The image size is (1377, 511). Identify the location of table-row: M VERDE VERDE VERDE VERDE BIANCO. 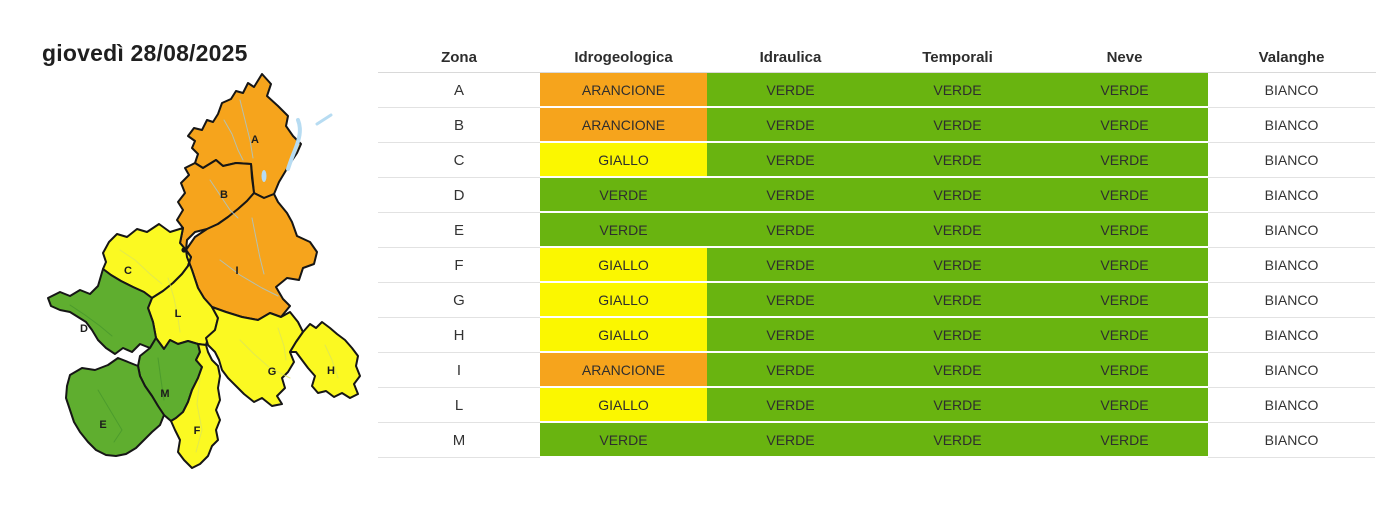
(877, 440).